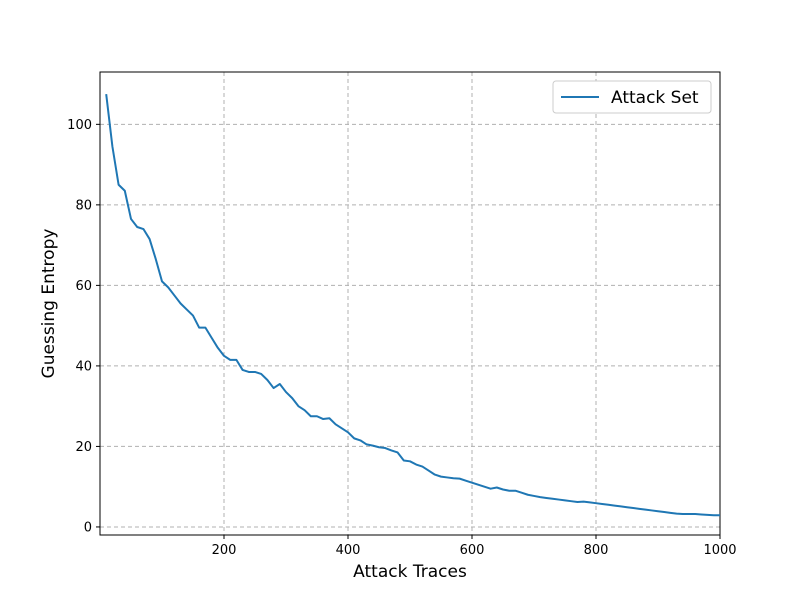  What do you see at coordinates (410, 572) in the screenshot?
I see `x-axis-label: Attack Traces` at bounding box center [410, 572].